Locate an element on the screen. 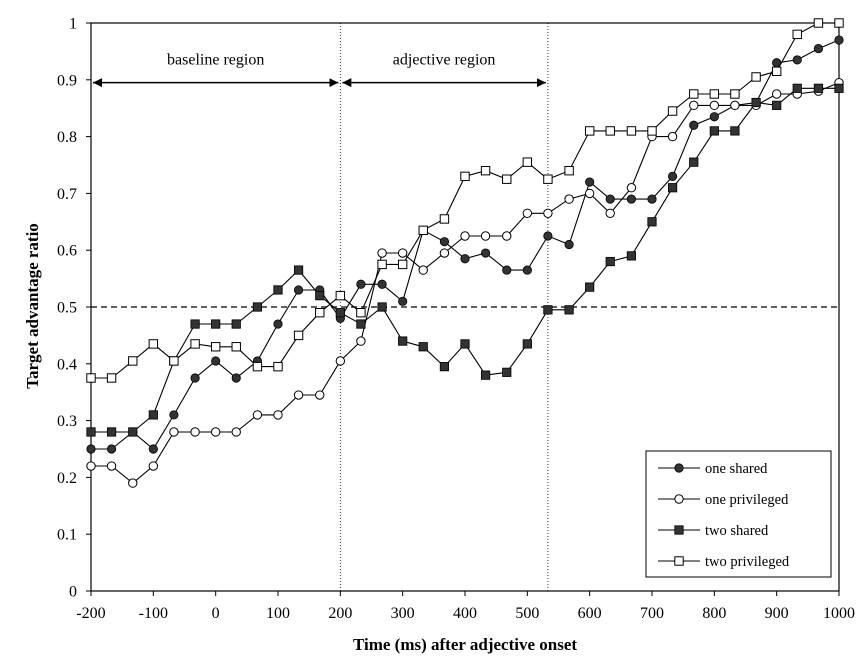 The height and width of the screenshot is (658, 867). y-tick-label: 0.4 is located at coordinates (67, 364).